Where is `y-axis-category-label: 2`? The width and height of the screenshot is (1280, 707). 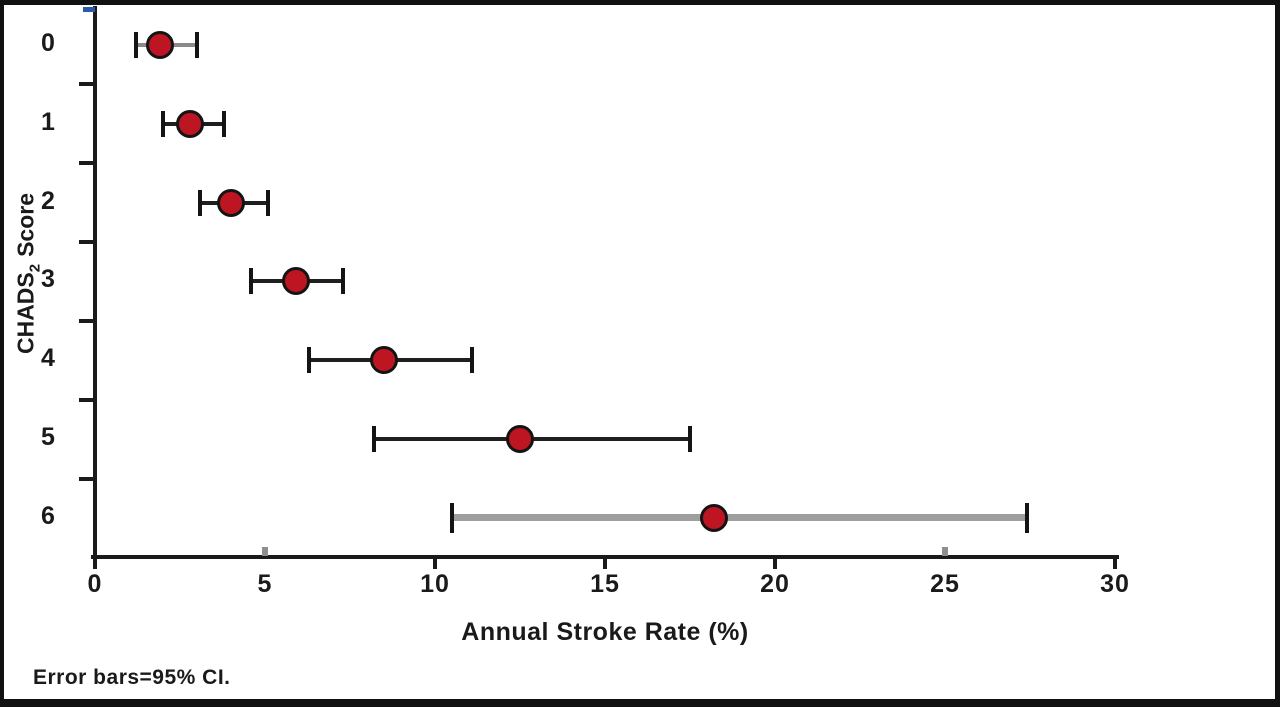 y-axis-category-label: 2 is located at coordinates (48, 200).